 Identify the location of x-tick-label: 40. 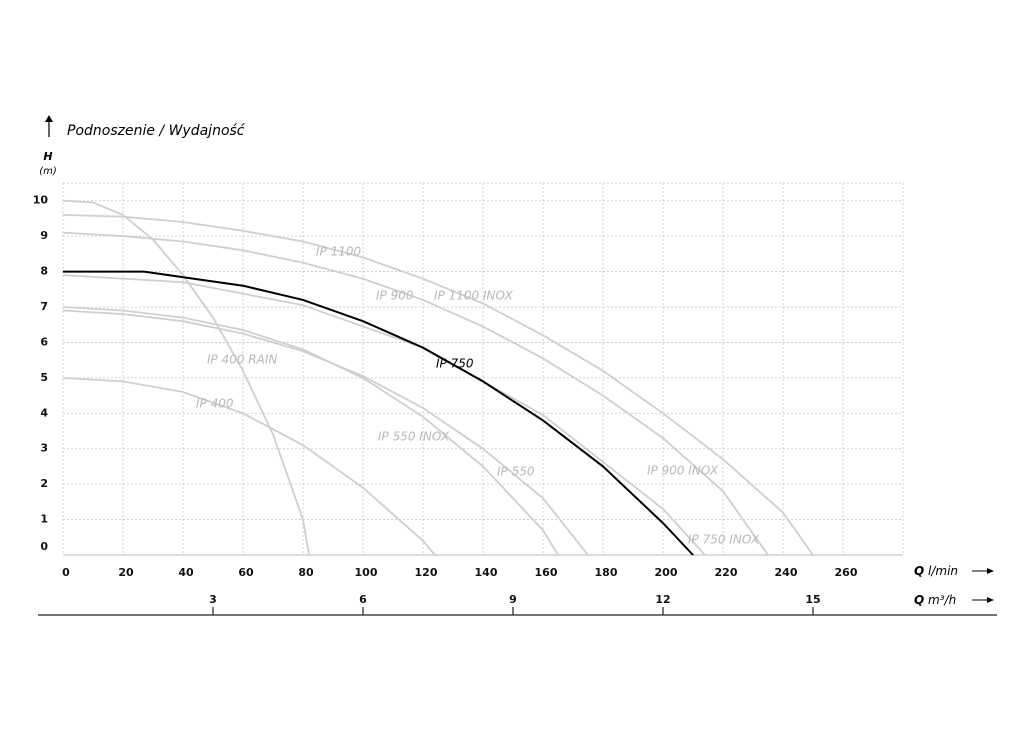
(186, 572).